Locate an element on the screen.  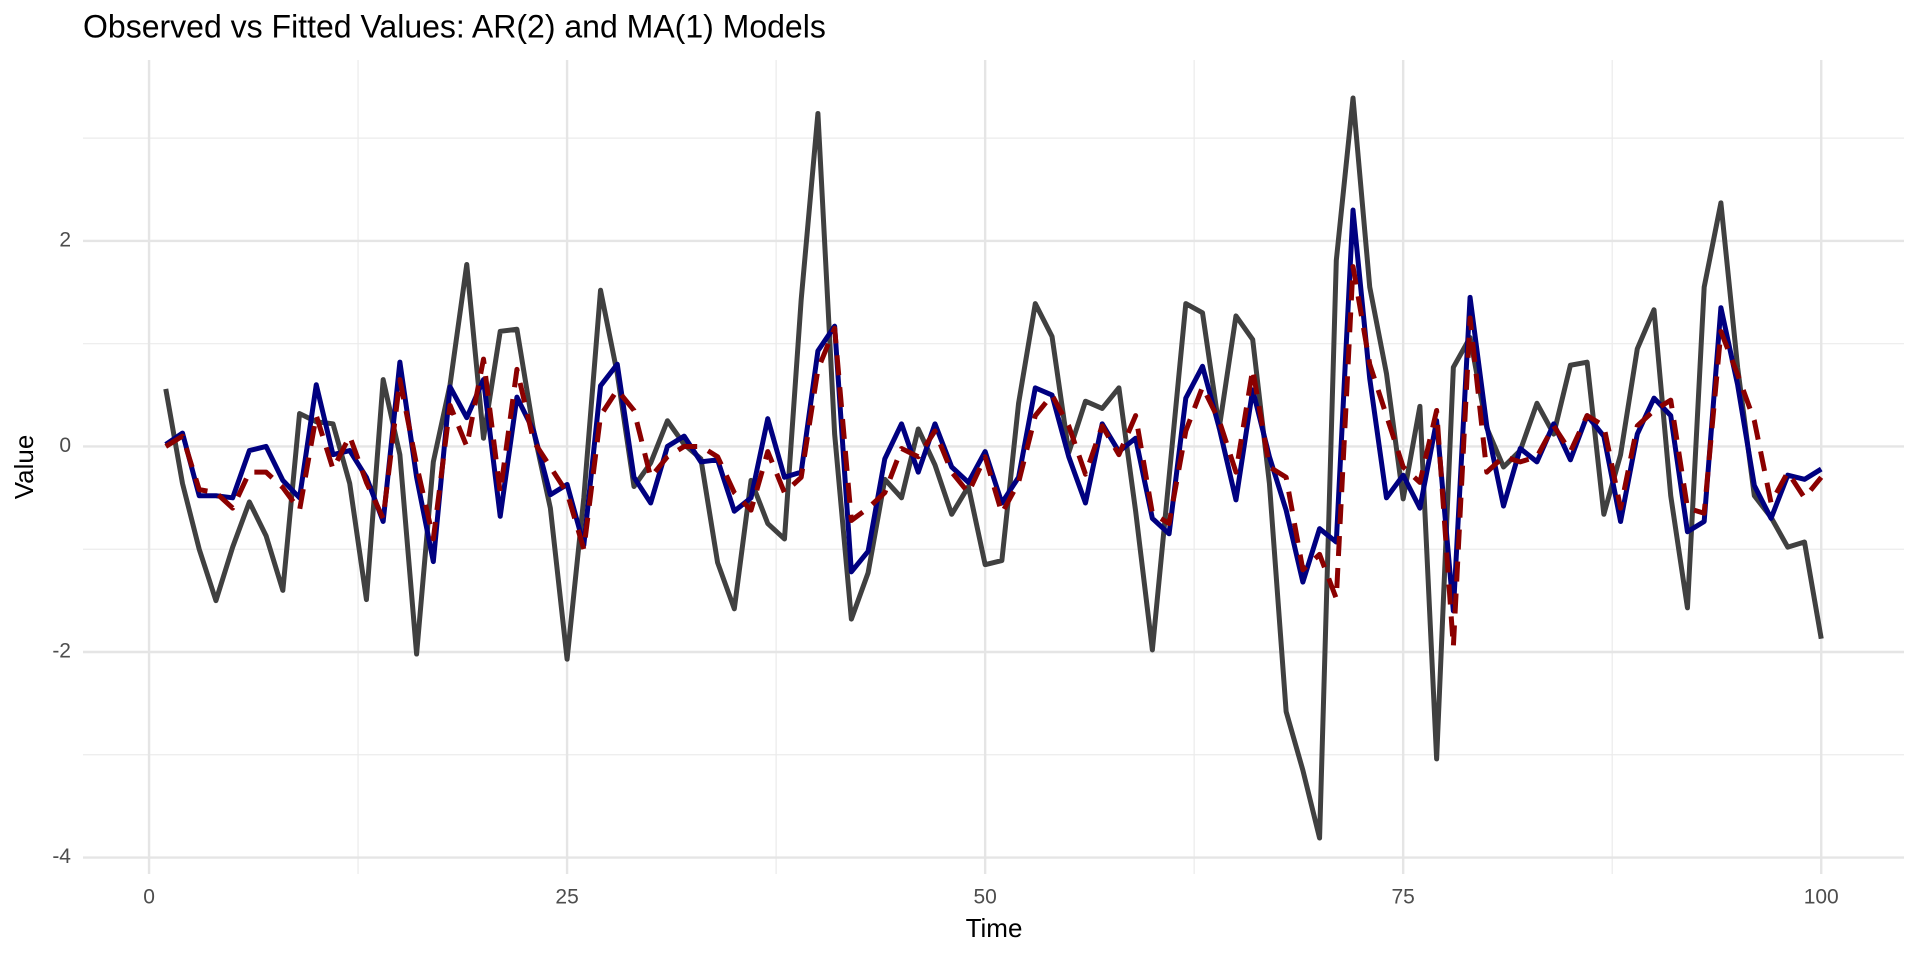
y-tick-label: 0 is located at coordinates (65, 445).